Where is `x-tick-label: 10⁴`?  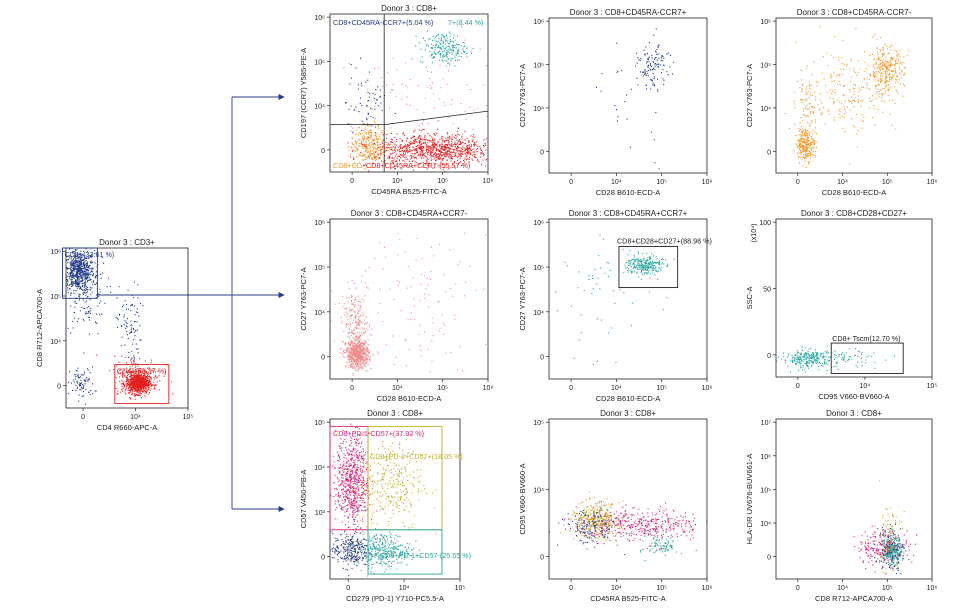
x-tick-label: 10⁴ is located at coordinates (842, 182).